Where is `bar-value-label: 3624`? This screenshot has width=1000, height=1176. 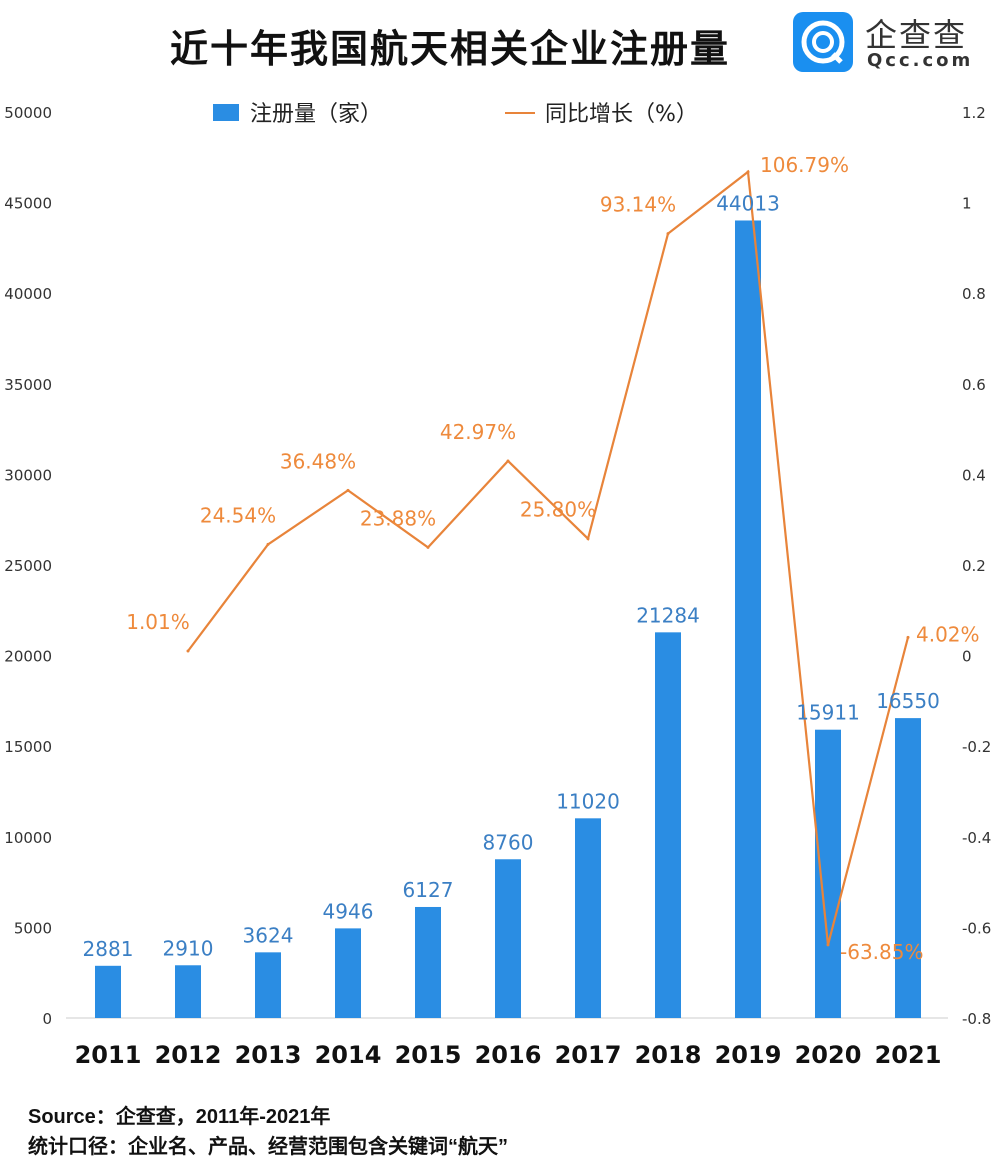 bar-value-label: 3624 is located at coordinates (268, 935).